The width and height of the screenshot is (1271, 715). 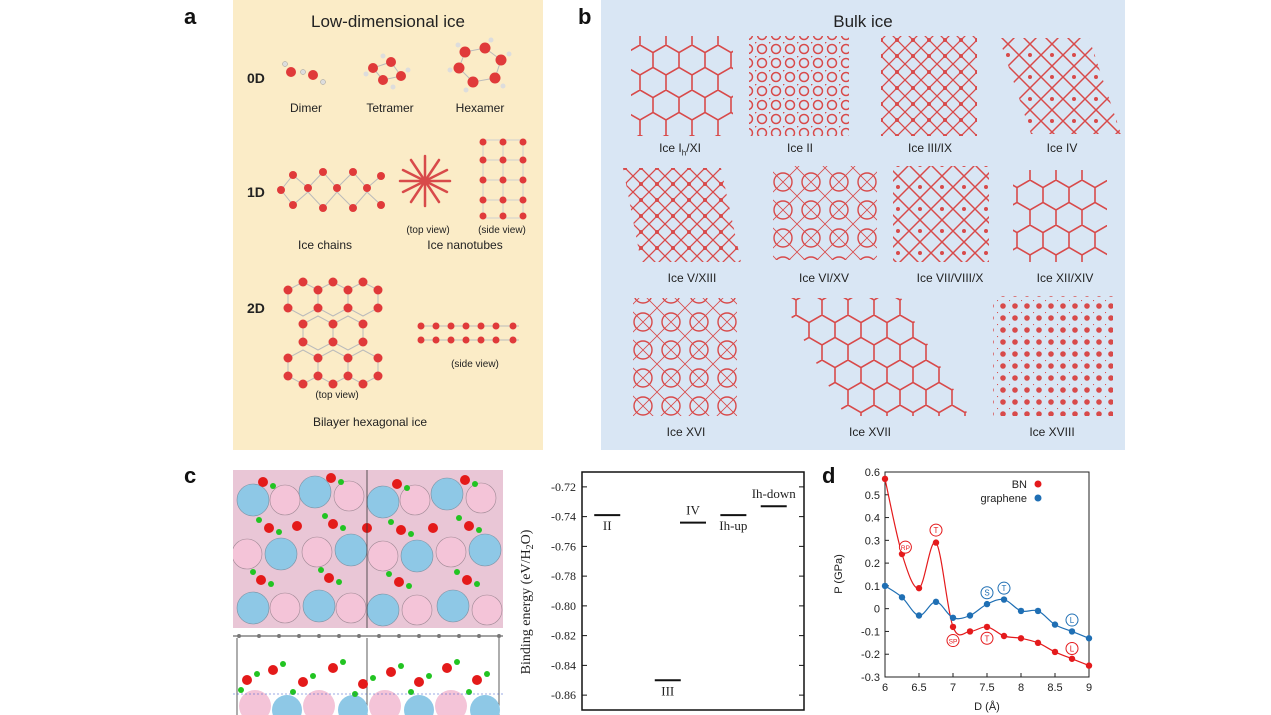 What do you see at coordinates (693, 591) in the screenshot?
I see `binding-energy-frame` at bounding box center [693, 591].